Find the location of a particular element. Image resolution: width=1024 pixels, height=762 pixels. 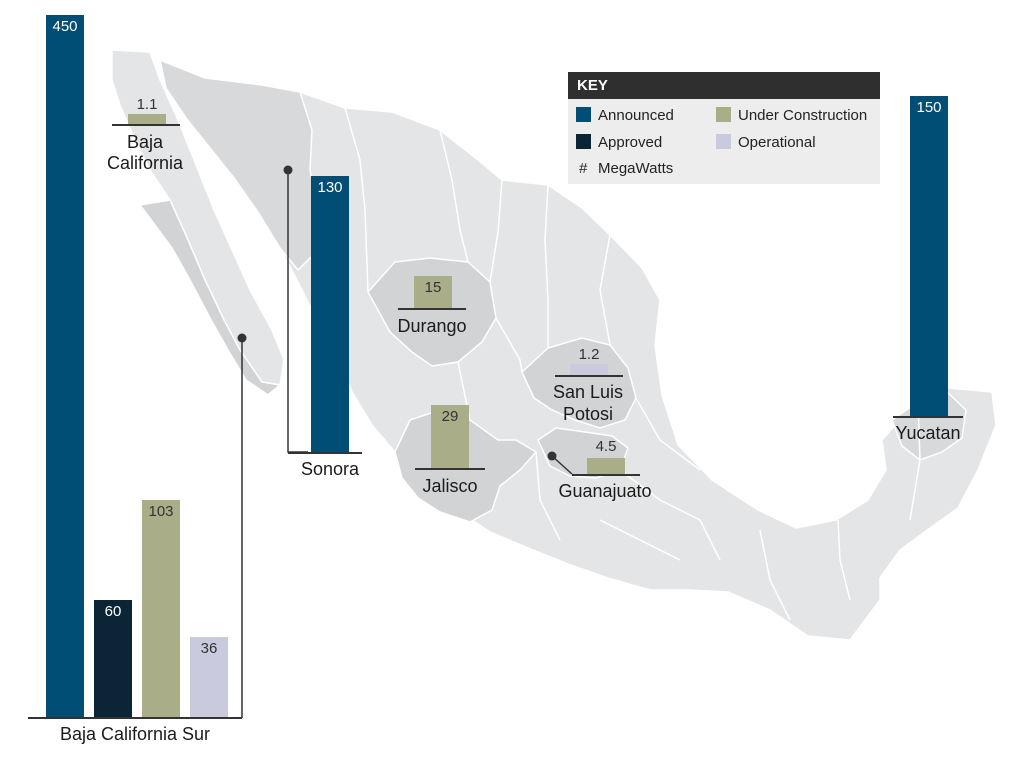

legend-label-approved: Approved is located at coordinates (630, 142).